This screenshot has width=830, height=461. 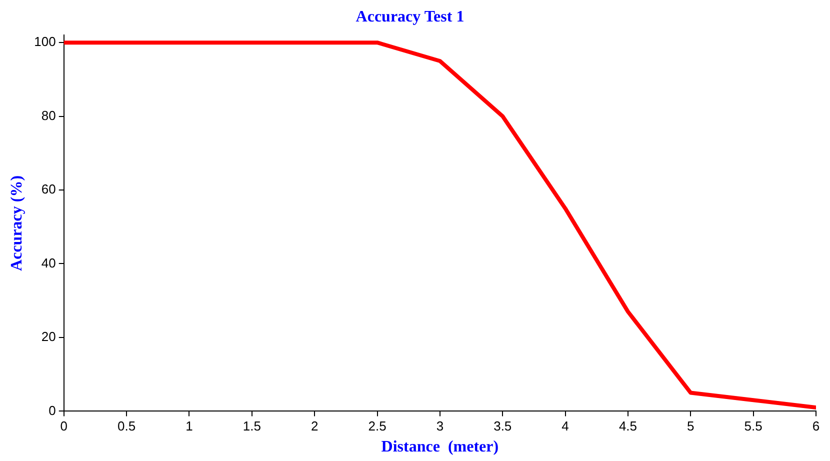 What do you see at coordinates (127, 426) in the screenshot?
I see `x-tick-label: 0.5` at bounding box center [127, 426].